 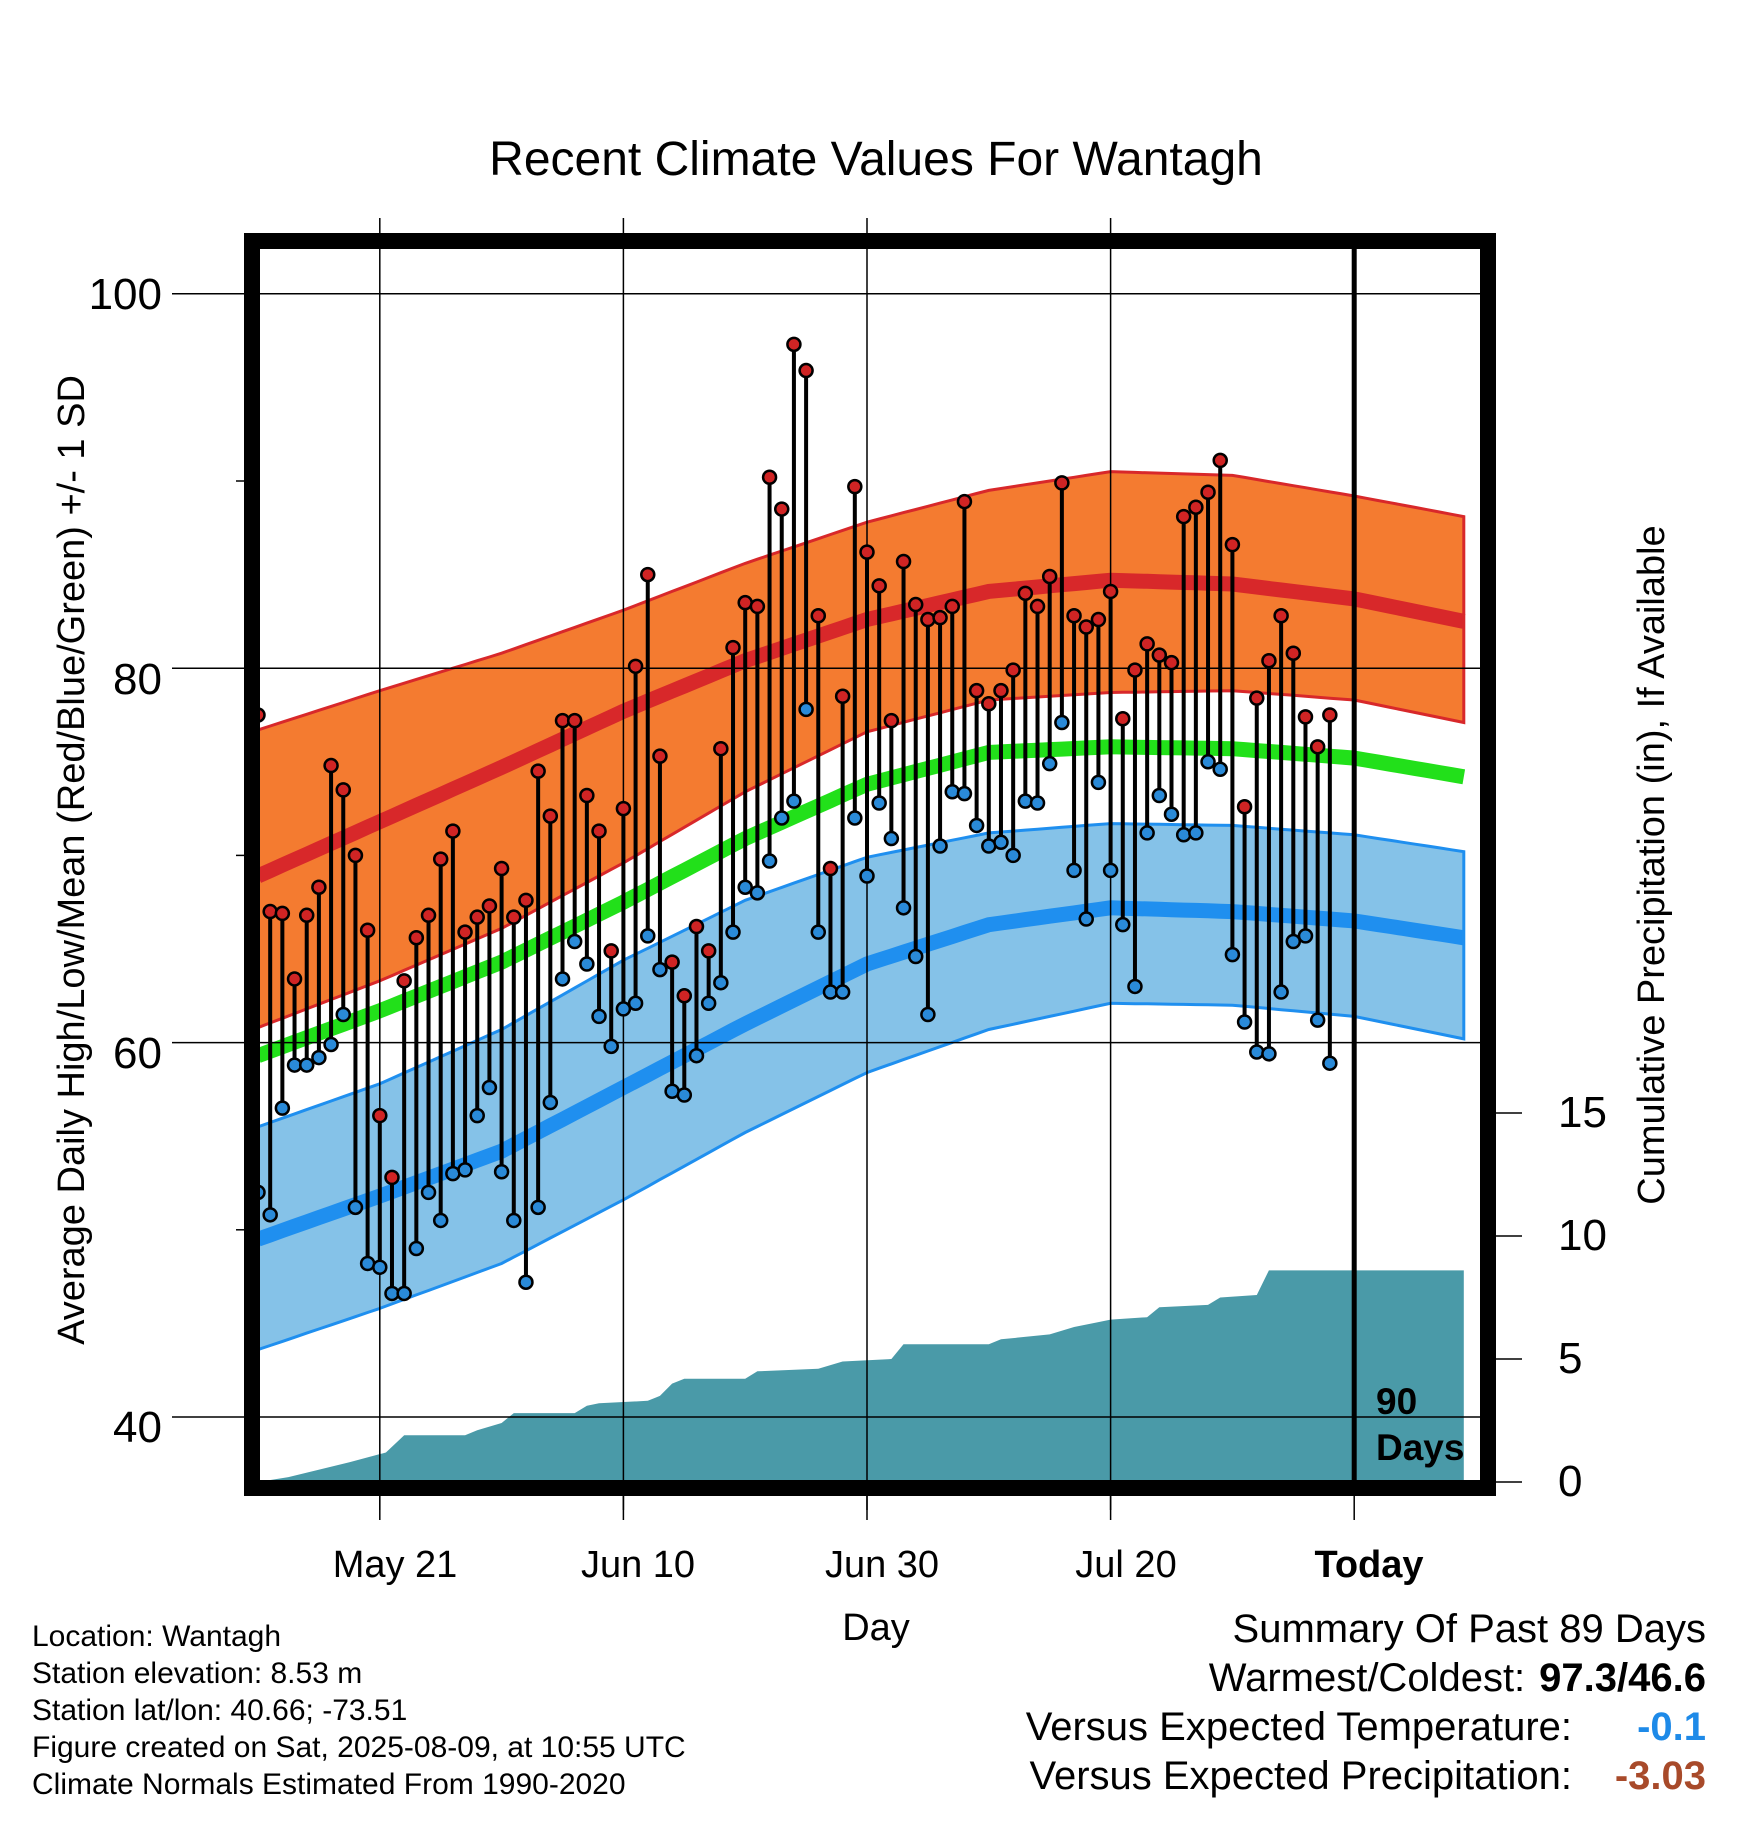 I want to click on high-normal-line, so click(x=862, y=727).